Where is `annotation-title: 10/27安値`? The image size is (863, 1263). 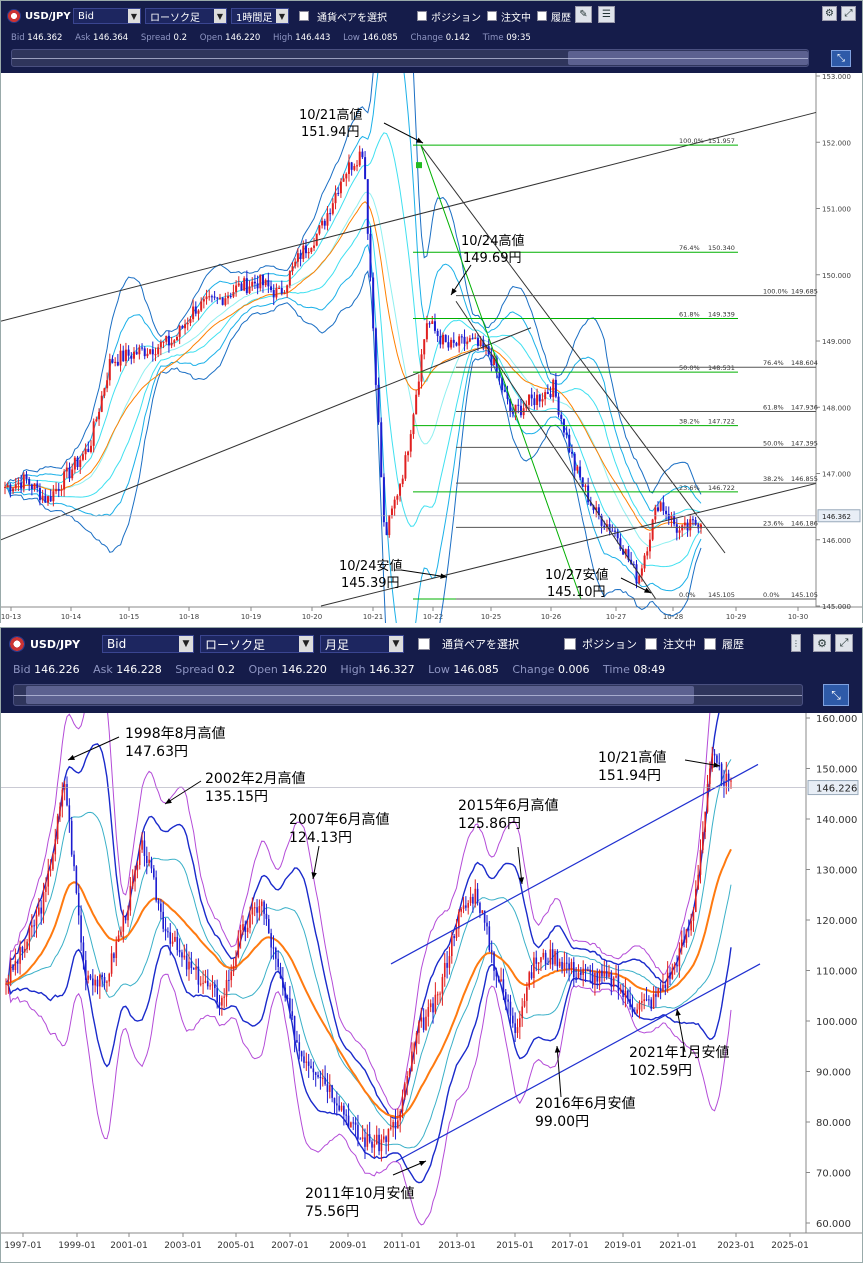
annotation-title: 10/27安値 is located at coordinates (576, 575).